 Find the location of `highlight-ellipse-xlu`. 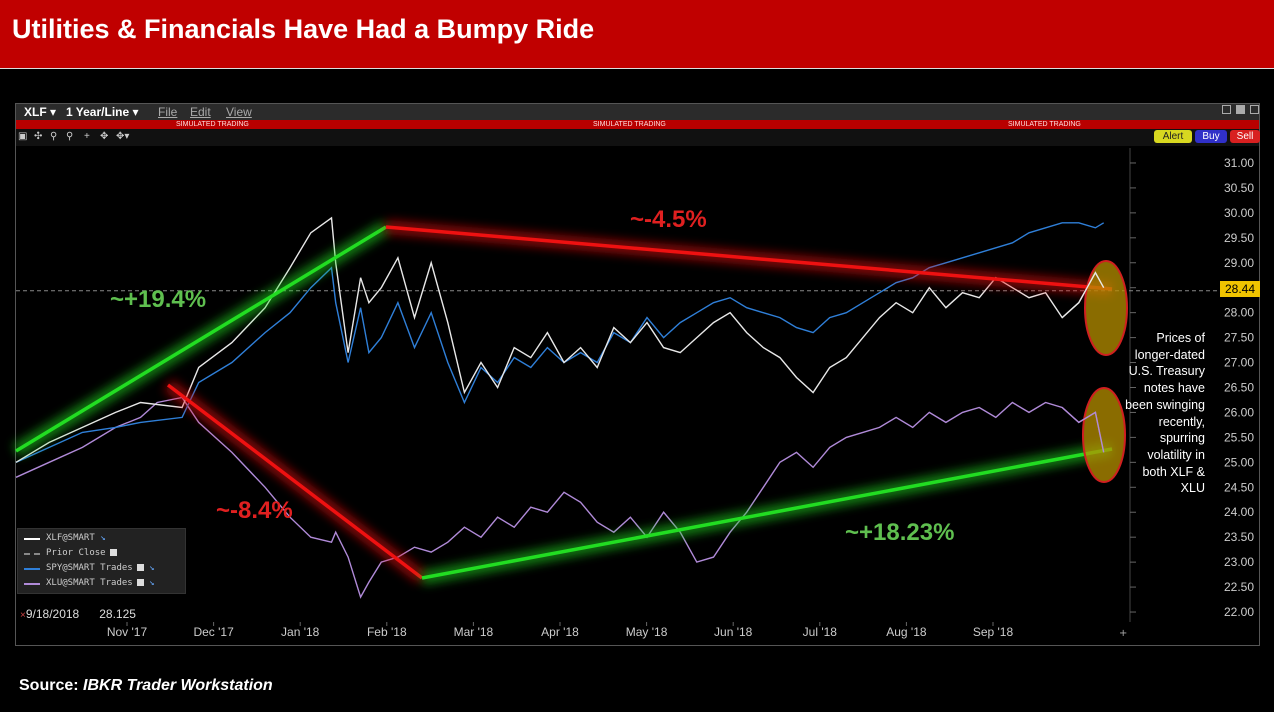

highlight-ellipse-xlu is located at coordinates (1104, 435).